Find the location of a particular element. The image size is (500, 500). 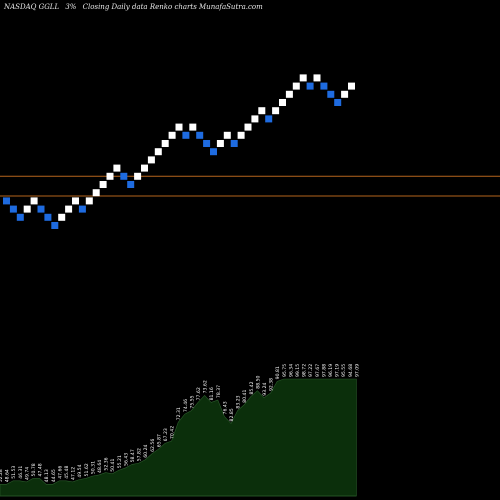

volume-label: 47.66 is located at coordinates (60, 472).